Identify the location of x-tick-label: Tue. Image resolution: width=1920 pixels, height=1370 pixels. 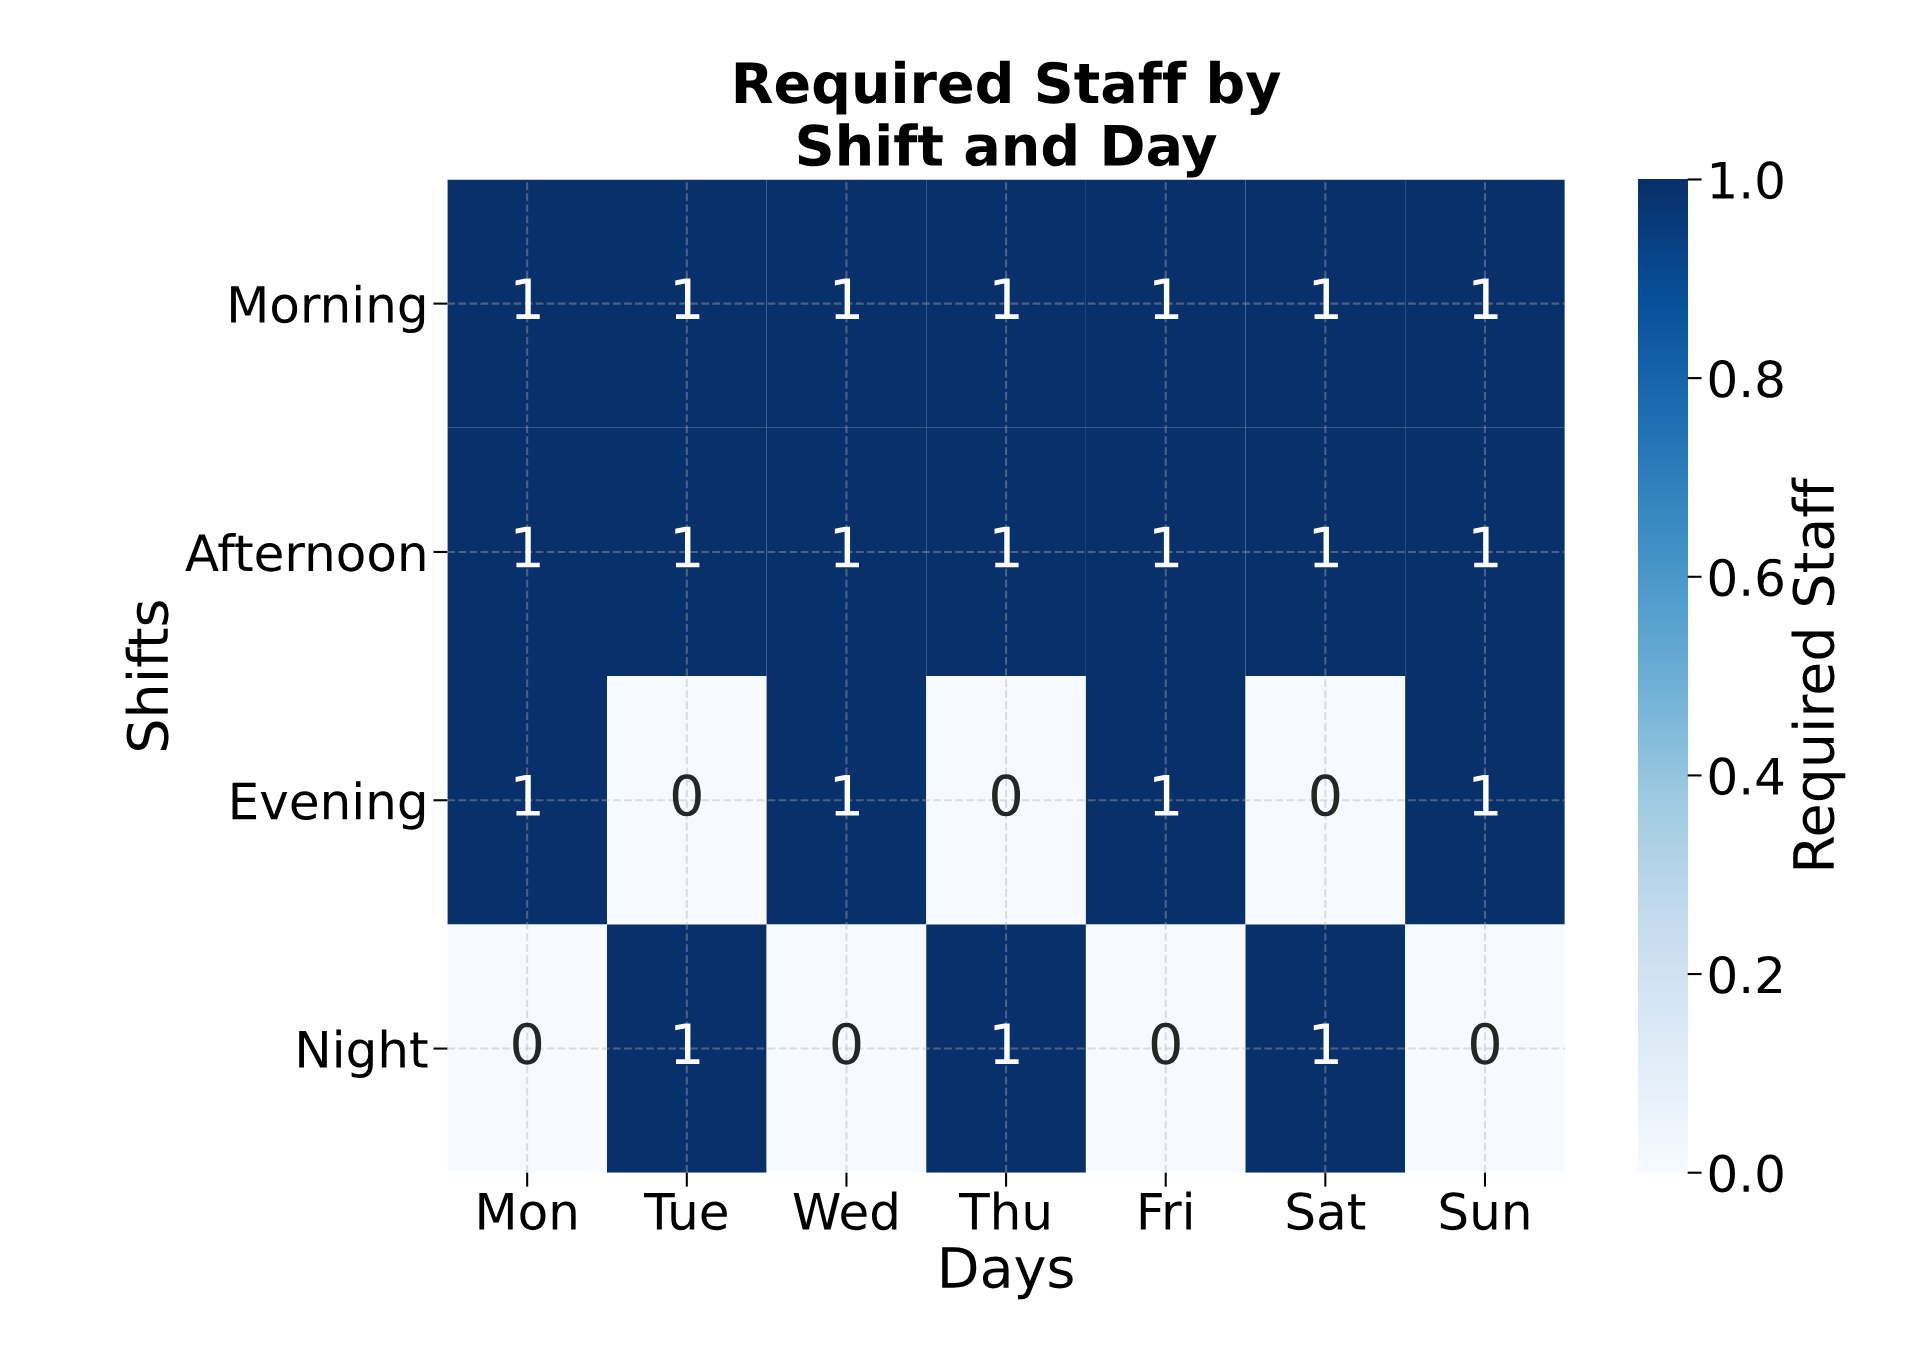
(685, 1212).